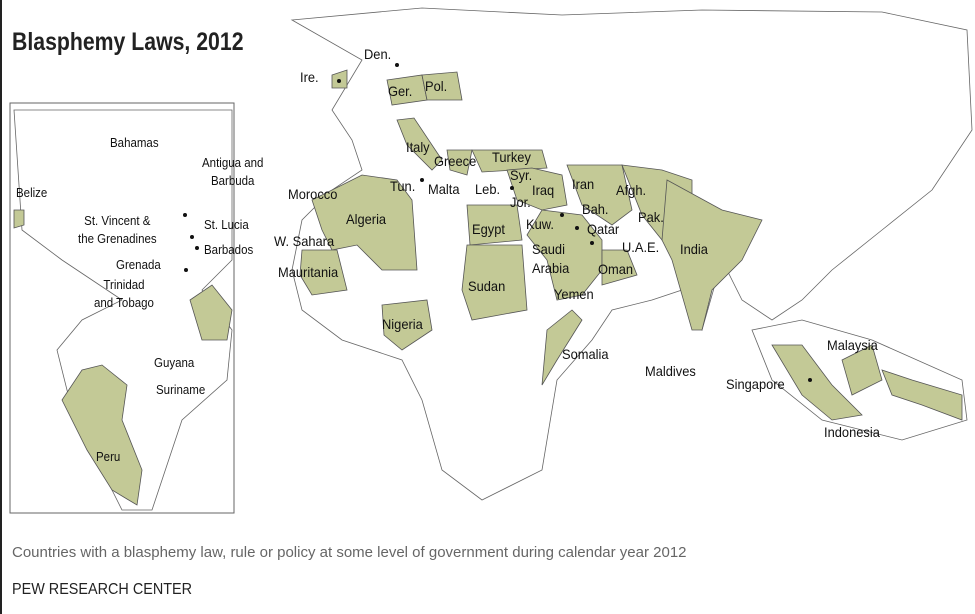 Image resolution: width=975 pixels, height=614 pixels. What do you see at coordinates (574, 294) in the screenshot?
I see `country-label: Yemen` at bounding box center [574, 294].